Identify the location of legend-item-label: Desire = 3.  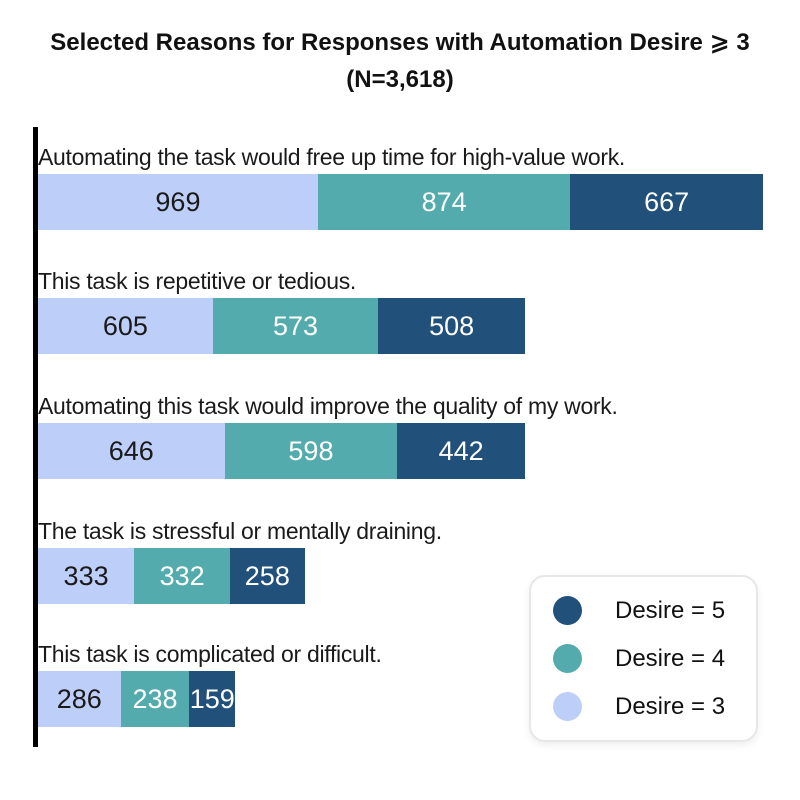
(670, 706).